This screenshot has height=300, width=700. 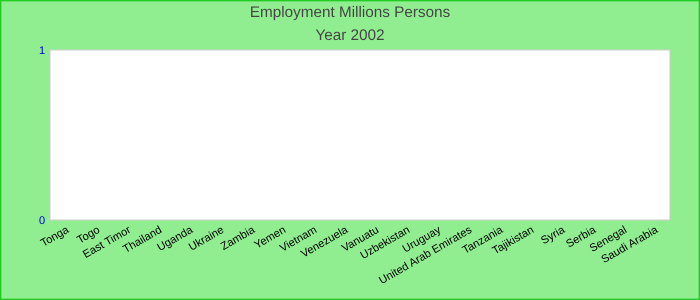 I want to click on chart-title: Employment Millions Persons, so click(x=350, y=13).